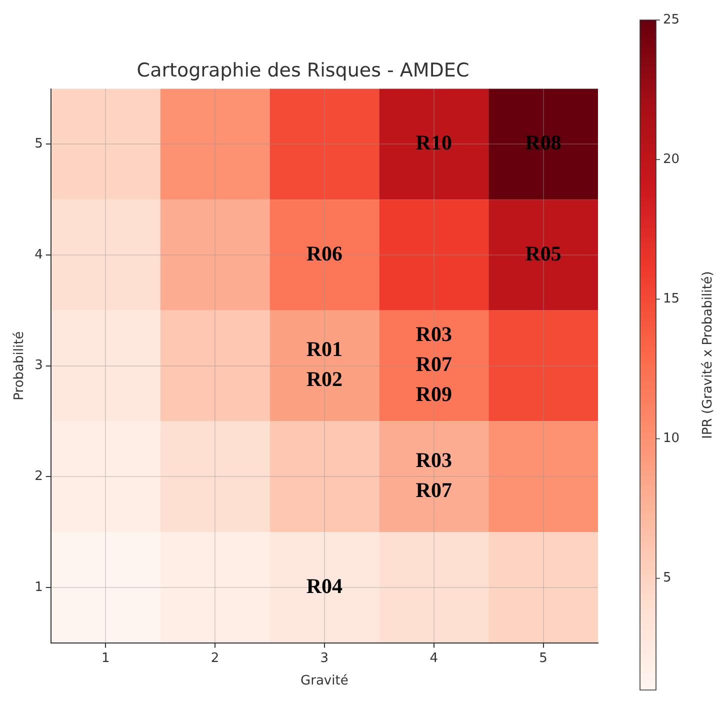  What do you see at coordinates (671, 20) in the screenshot?
I see `color-bar-label: 25` at bounding box center [671, 20].